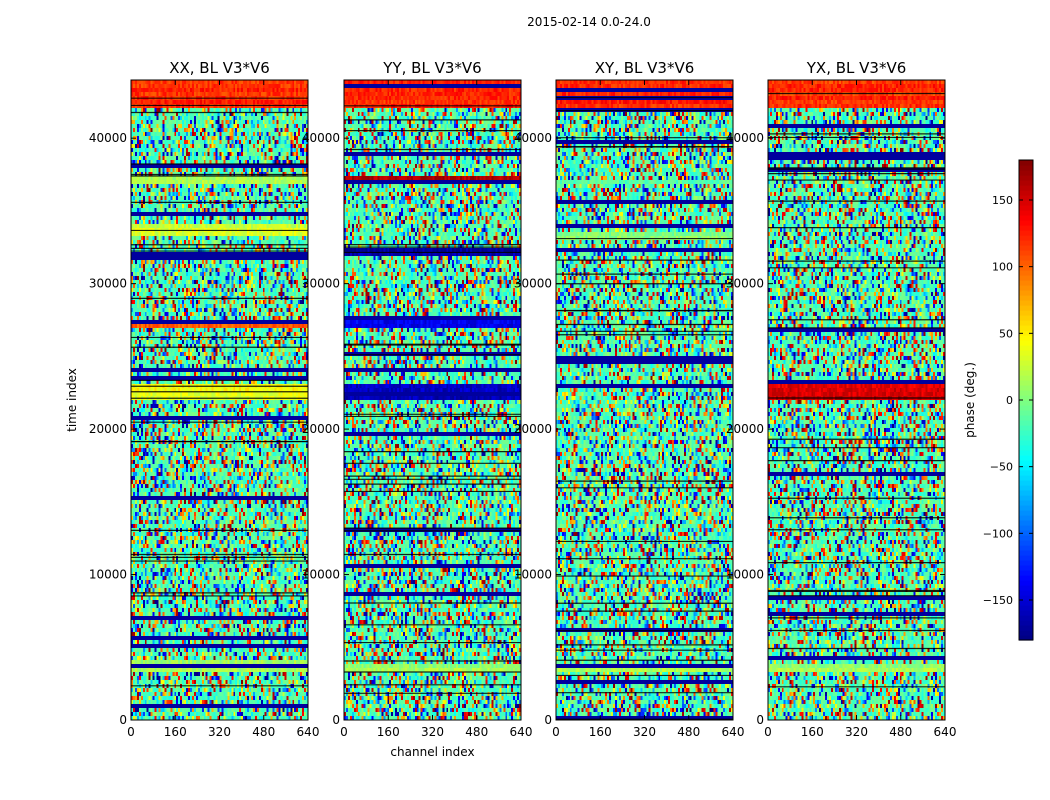  Describe the element at coordinates (219, 732) in the screenshot. I see `x-tick-label: 320` at that location.